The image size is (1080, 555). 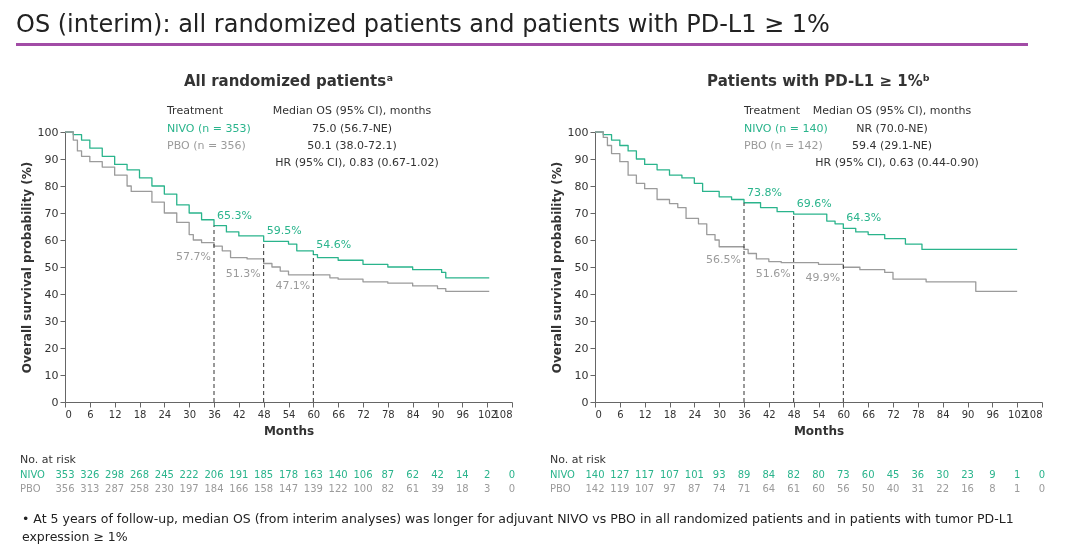 I want to click on annotation: 57.7%, so click(x=193, y=257).